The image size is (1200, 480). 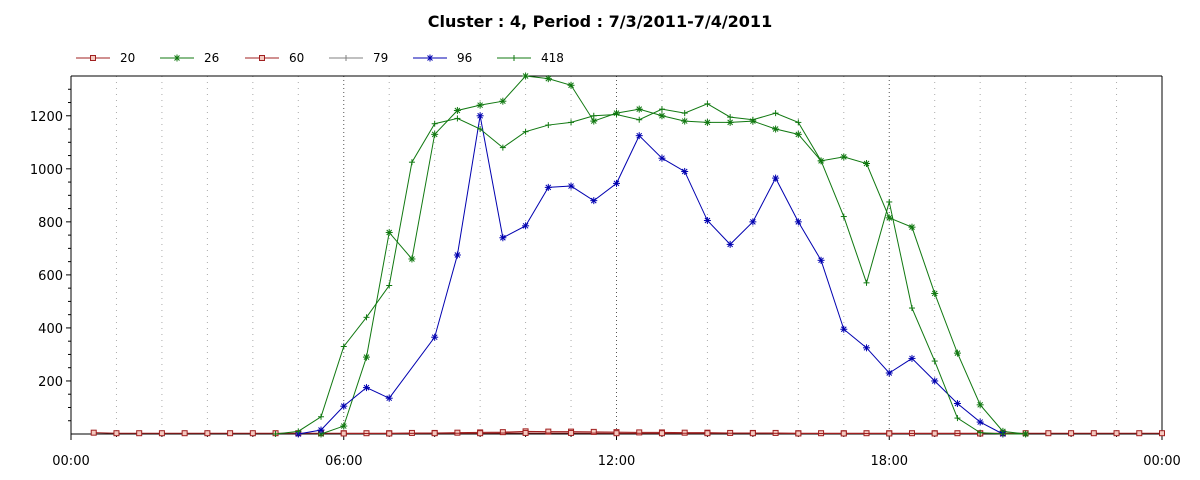 What do you see at coordinates (46, 170) in the screenshot?
I see `y-tick-label: 1000` at bounding box center [46, 170].